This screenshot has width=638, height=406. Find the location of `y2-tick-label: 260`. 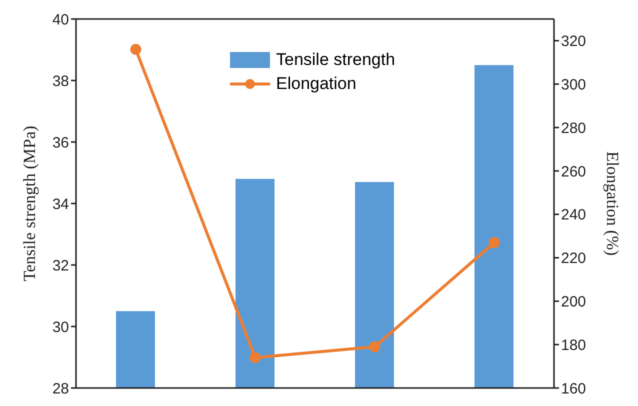

y2-tick-label: 260 is located at coordinates (573, 171).